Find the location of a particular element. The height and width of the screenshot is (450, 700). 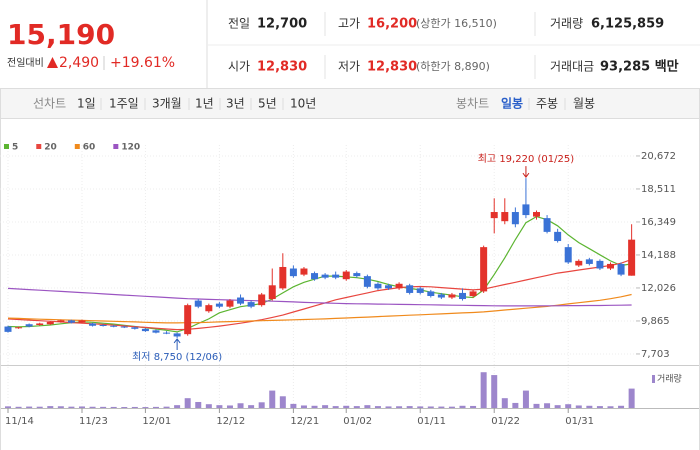

info-value: 12,830 is located at coordinates (392, 67).